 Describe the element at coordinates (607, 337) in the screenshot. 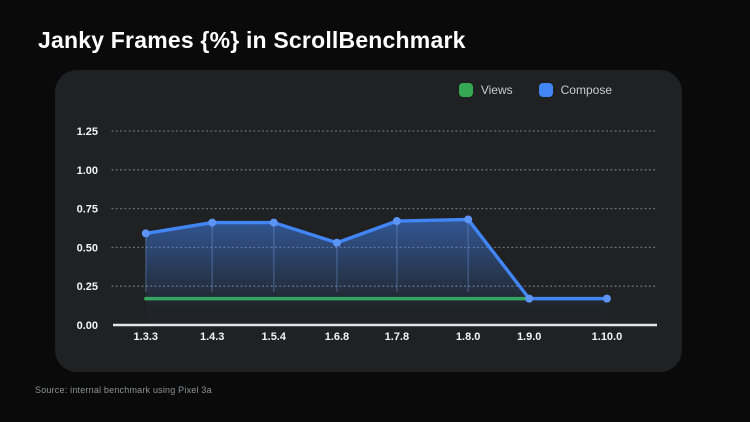

I see `x-tick-label: 1.10.0` at that location.